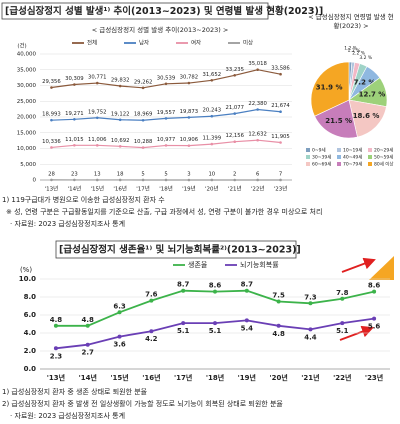 This screenshot has width=400, height=424. I want to click on data-label: 31.9 %, so click(329, 87).